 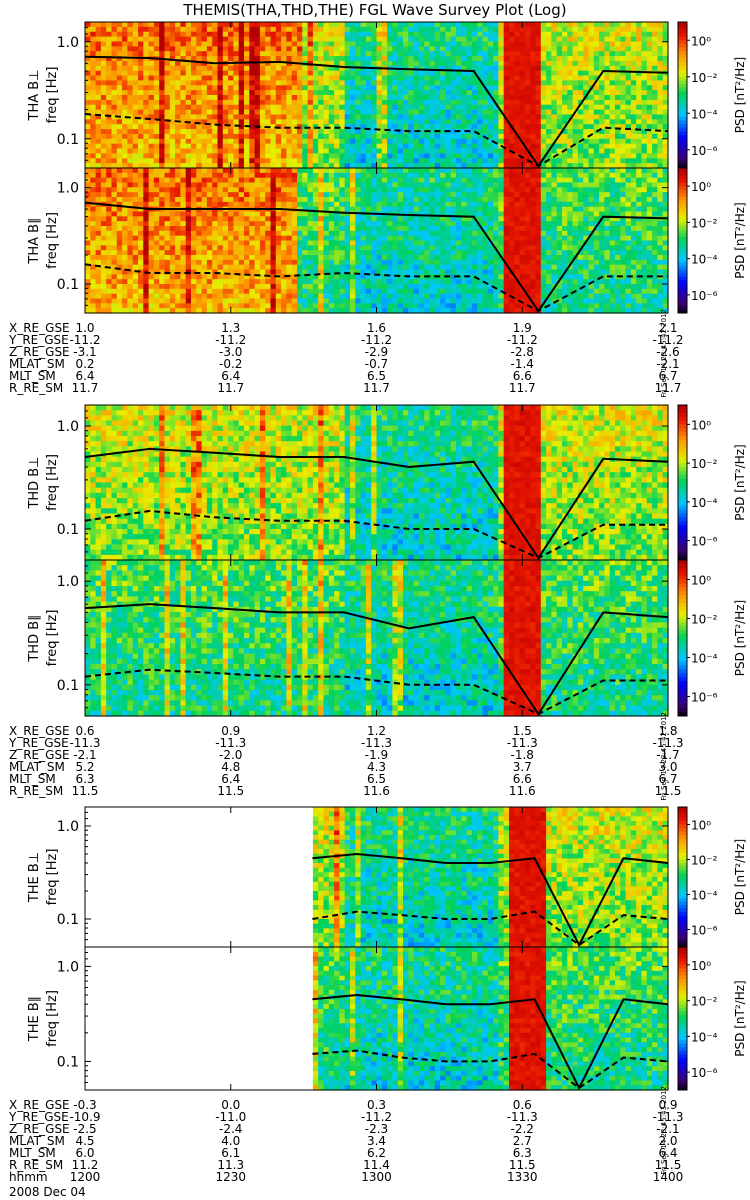 I want to click on ephemeris-row-label: Y_RE_GSE, so click(x=39, y=1117).